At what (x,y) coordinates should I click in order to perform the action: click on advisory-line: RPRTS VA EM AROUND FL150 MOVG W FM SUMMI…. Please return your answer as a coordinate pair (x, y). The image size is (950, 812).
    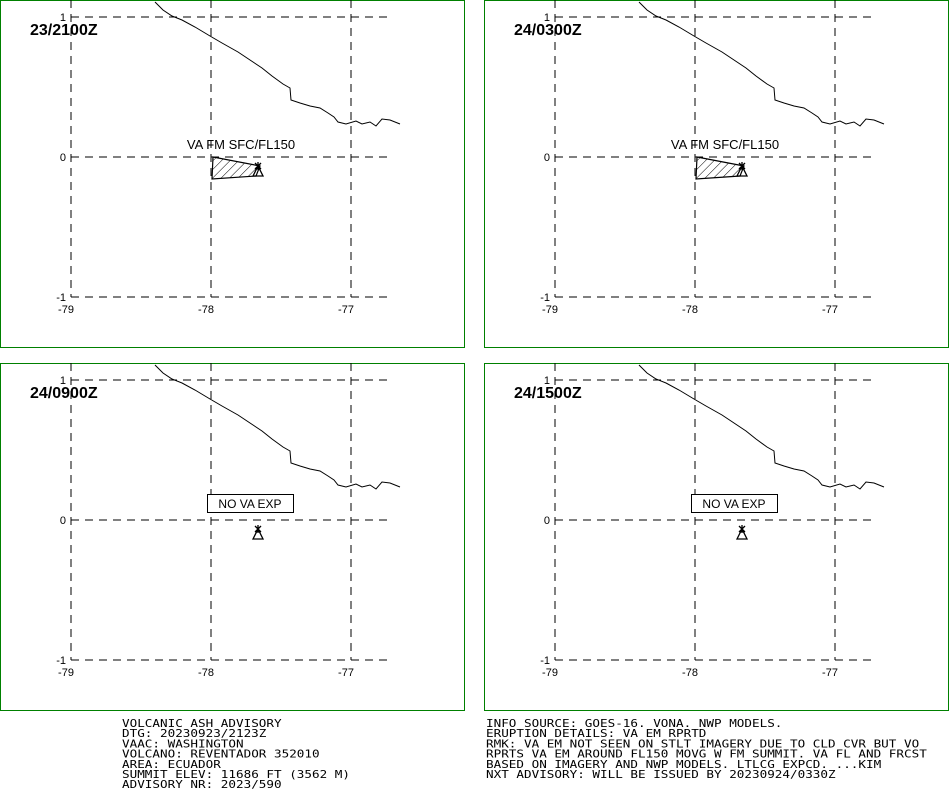
    Looking at the image, I should click on (706, 754).